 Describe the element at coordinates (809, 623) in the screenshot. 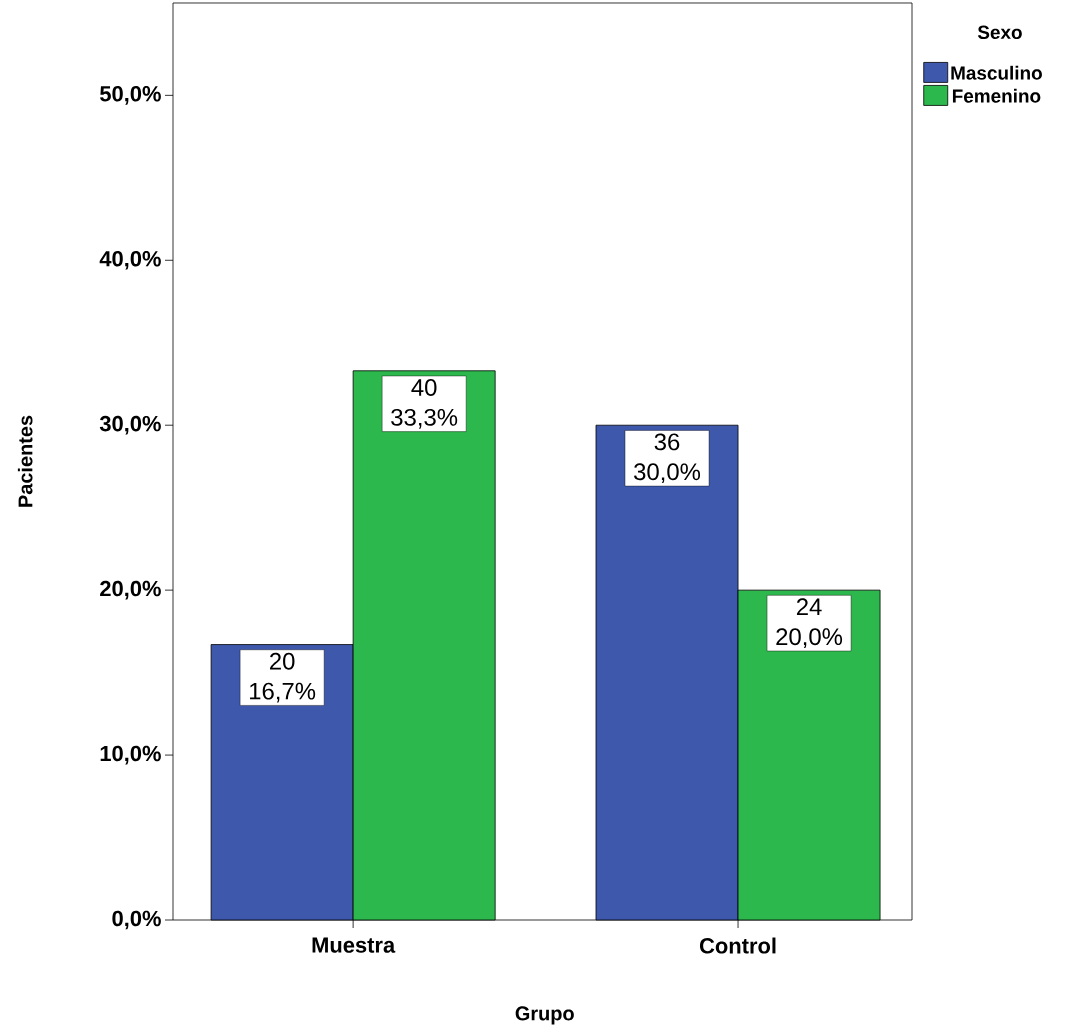

I see `data-label: 24 20,0%` at that location.